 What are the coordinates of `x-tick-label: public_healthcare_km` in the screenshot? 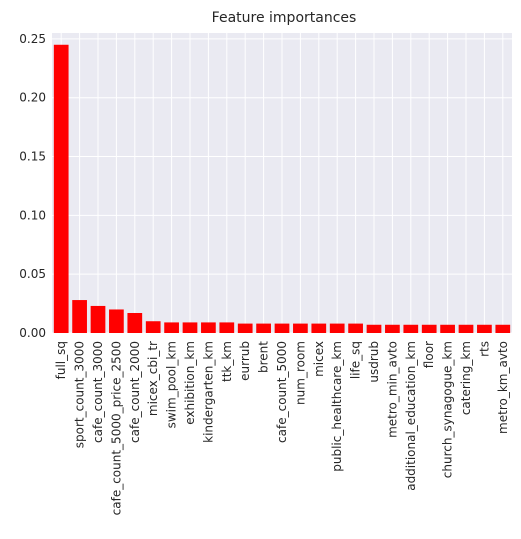 It's located at (337, 406).